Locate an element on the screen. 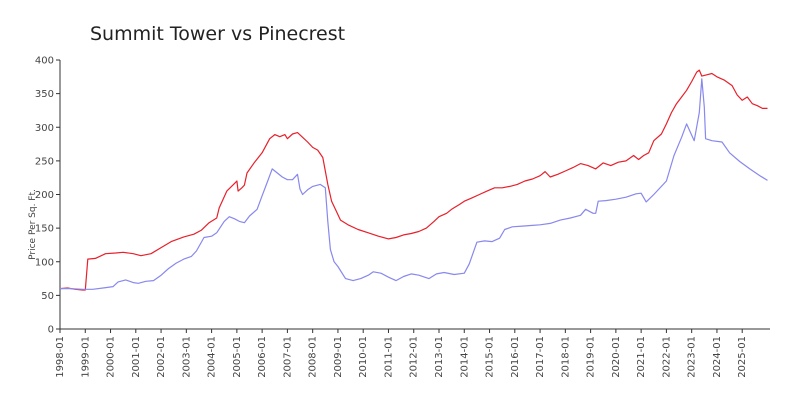  x-tick-label: 2015-01 is located at coordinates (490, 357).